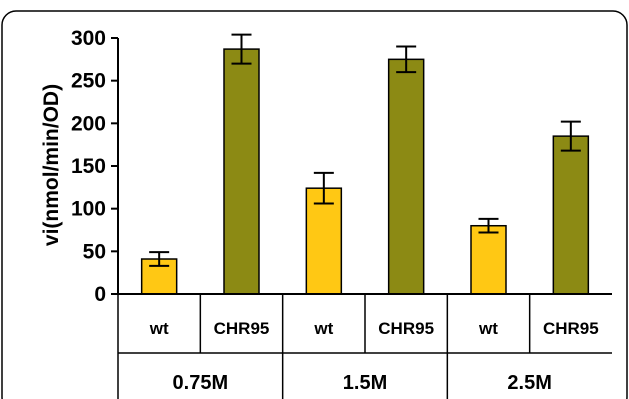 Image resolution: width=629 pixels, height=399 pixels. I want to click on y-axis: 0 50 100 150 200 250 300, so click(95, 166).